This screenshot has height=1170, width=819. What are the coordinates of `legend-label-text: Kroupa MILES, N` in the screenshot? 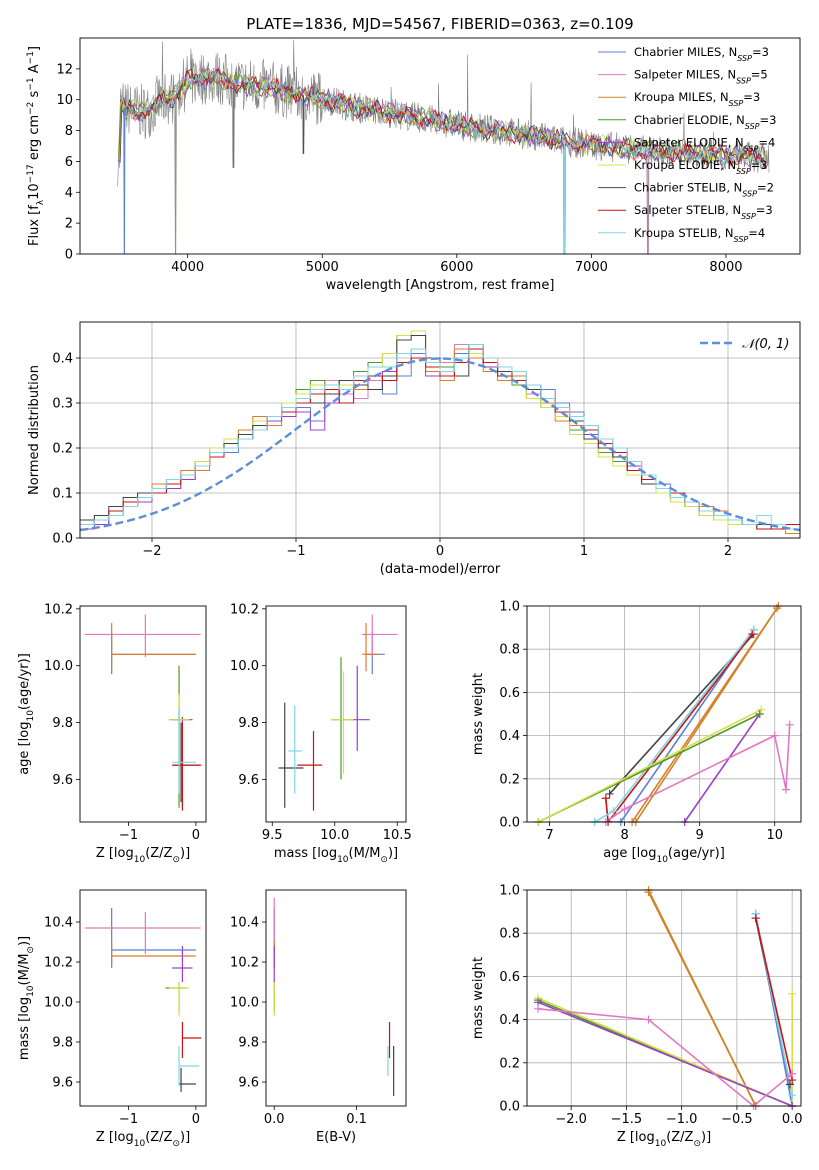 It's located at (681, 97).